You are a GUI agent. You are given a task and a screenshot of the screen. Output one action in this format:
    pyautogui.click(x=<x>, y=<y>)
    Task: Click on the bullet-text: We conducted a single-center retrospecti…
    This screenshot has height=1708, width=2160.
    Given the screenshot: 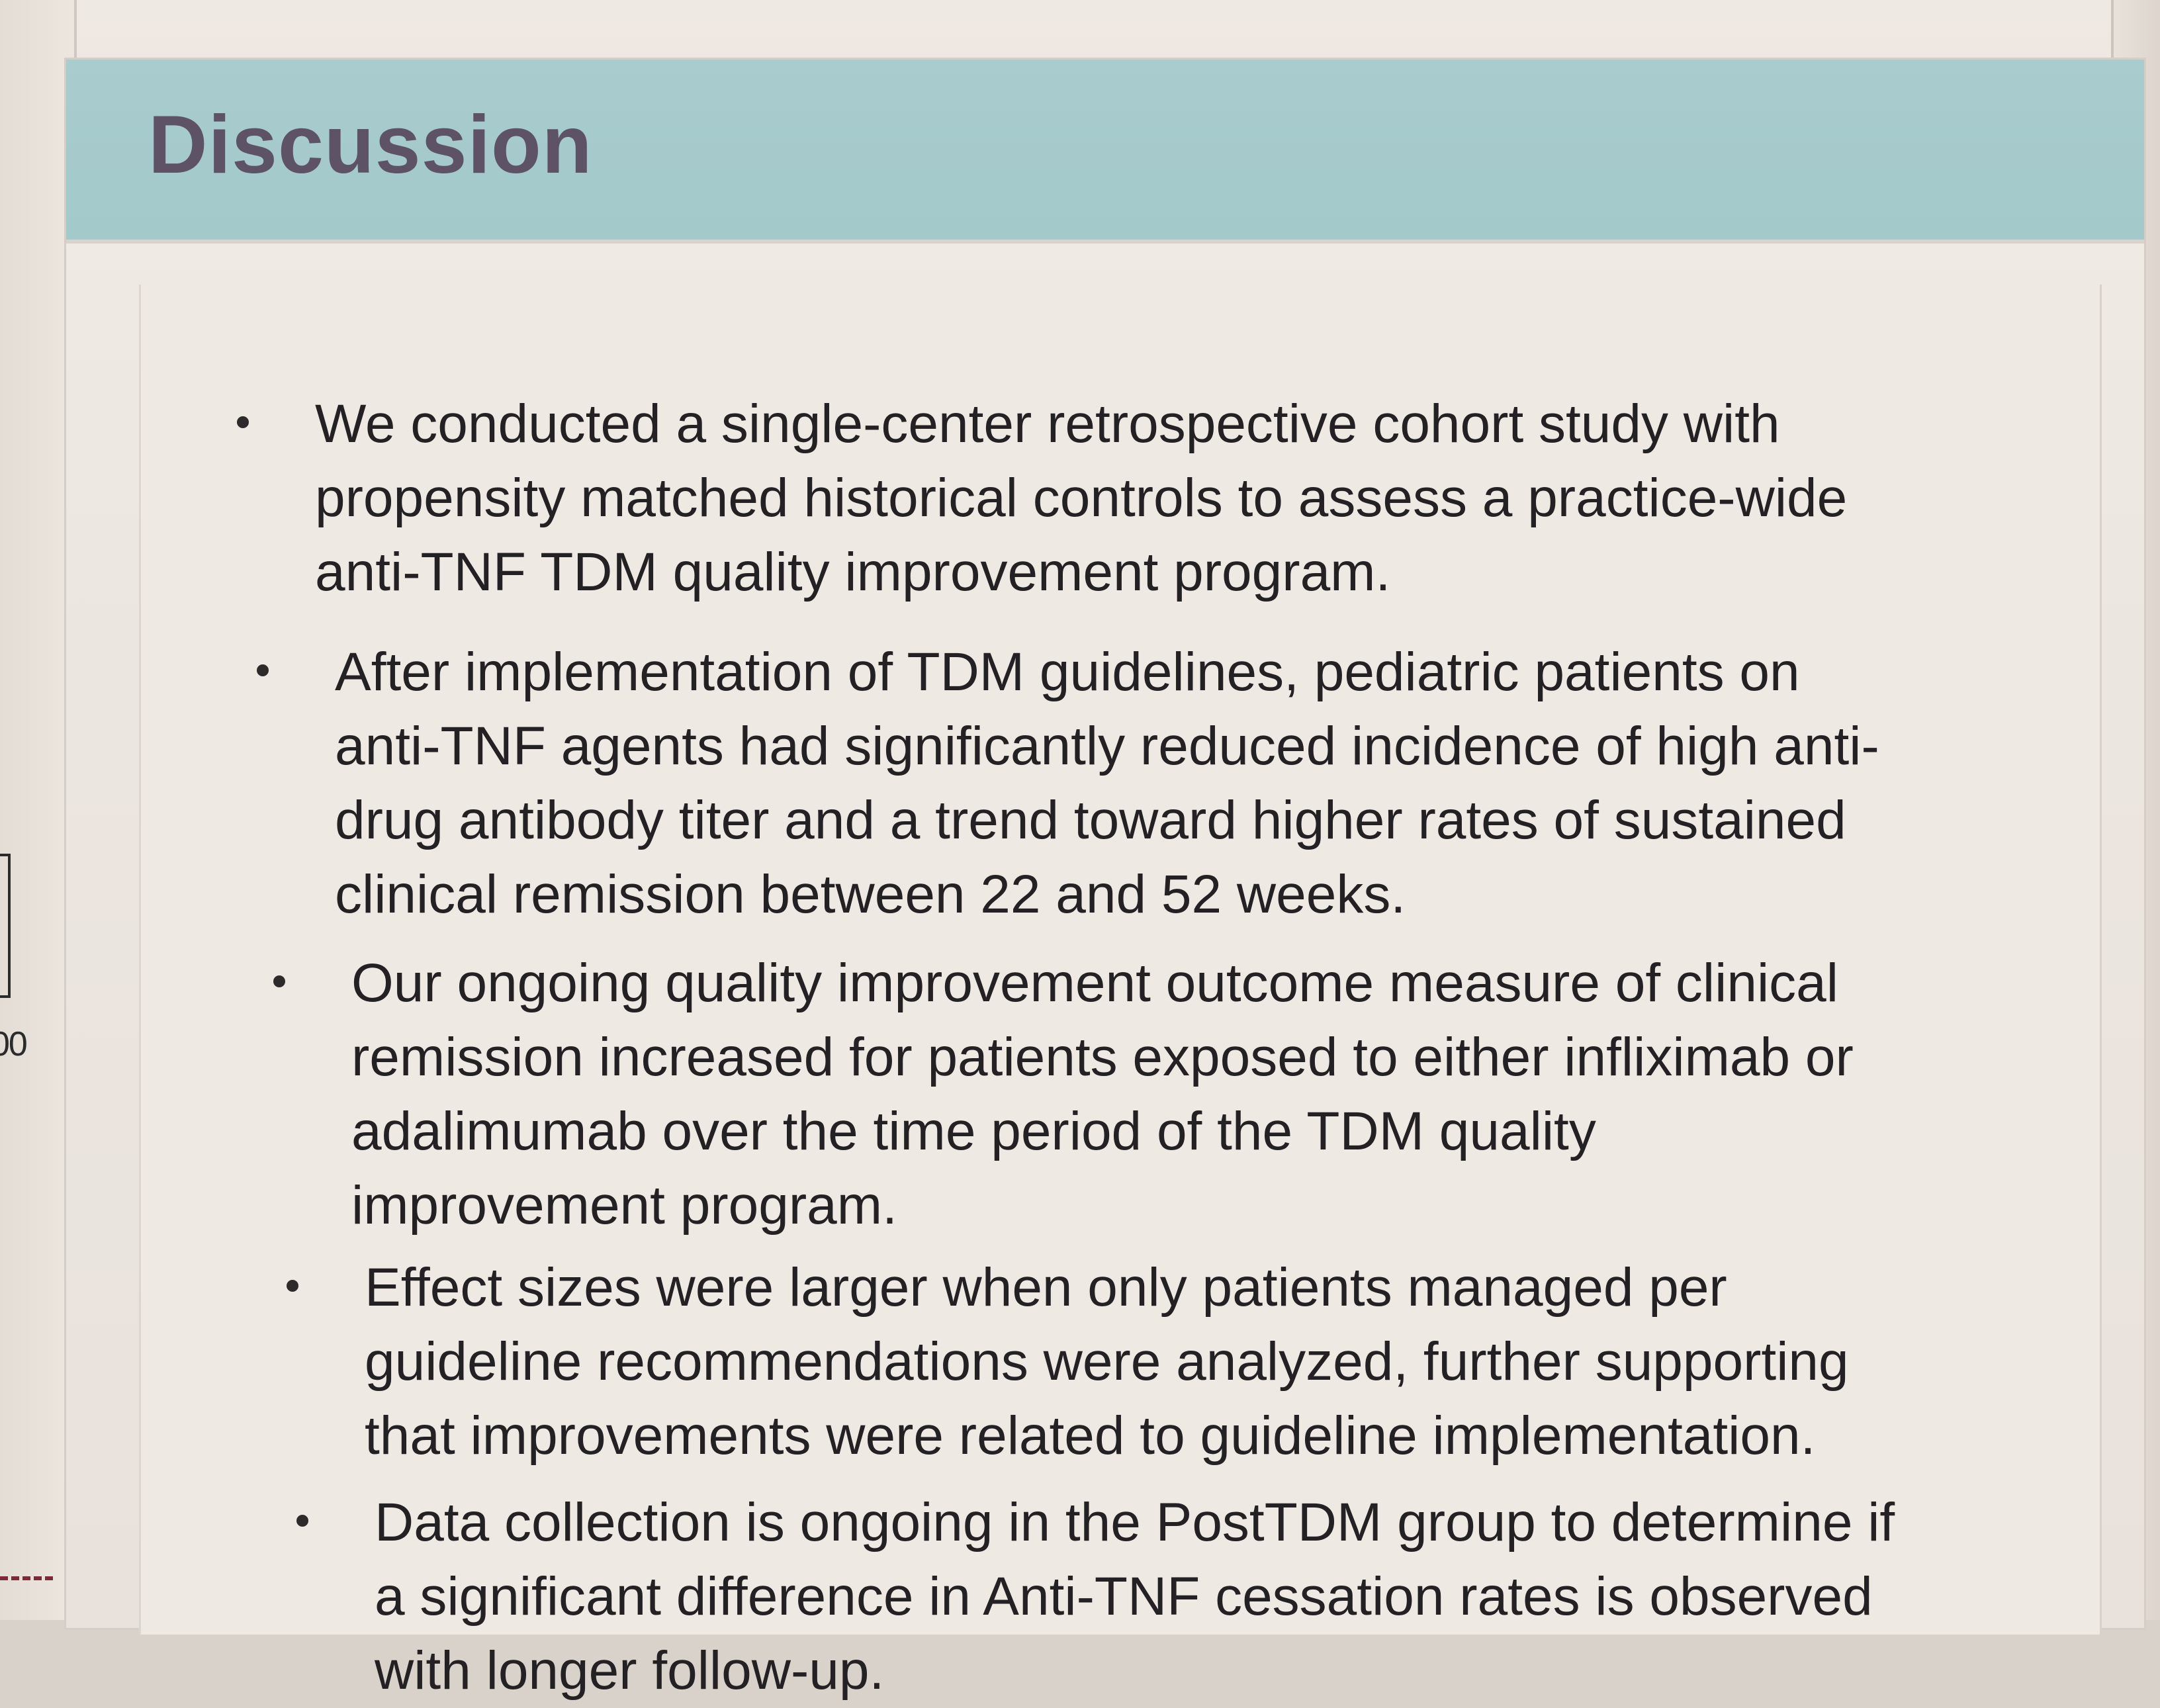 What is the action you would take?
    pyautogui.click(x=1081, y=498)
    